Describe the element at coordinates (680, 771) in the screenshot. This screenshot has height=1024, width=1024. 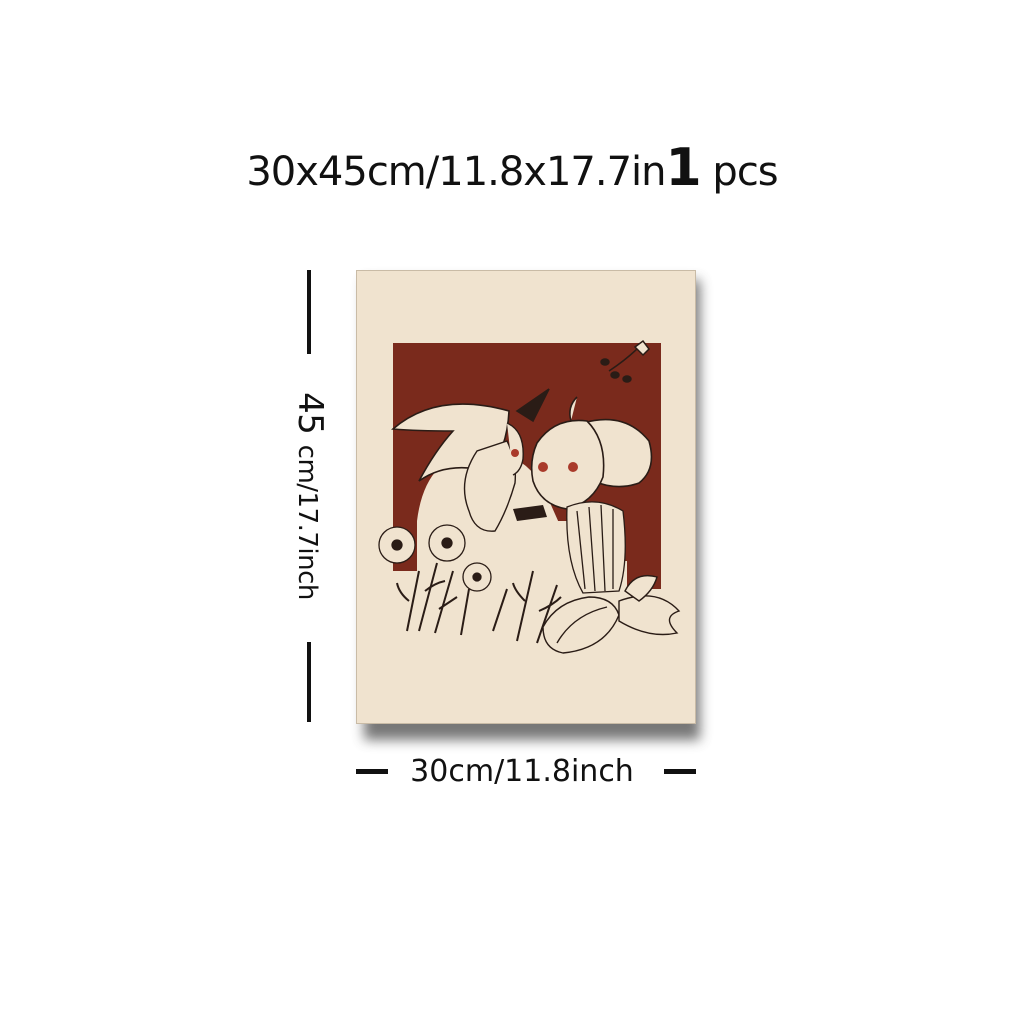
I see `width-marker-right` at that location.